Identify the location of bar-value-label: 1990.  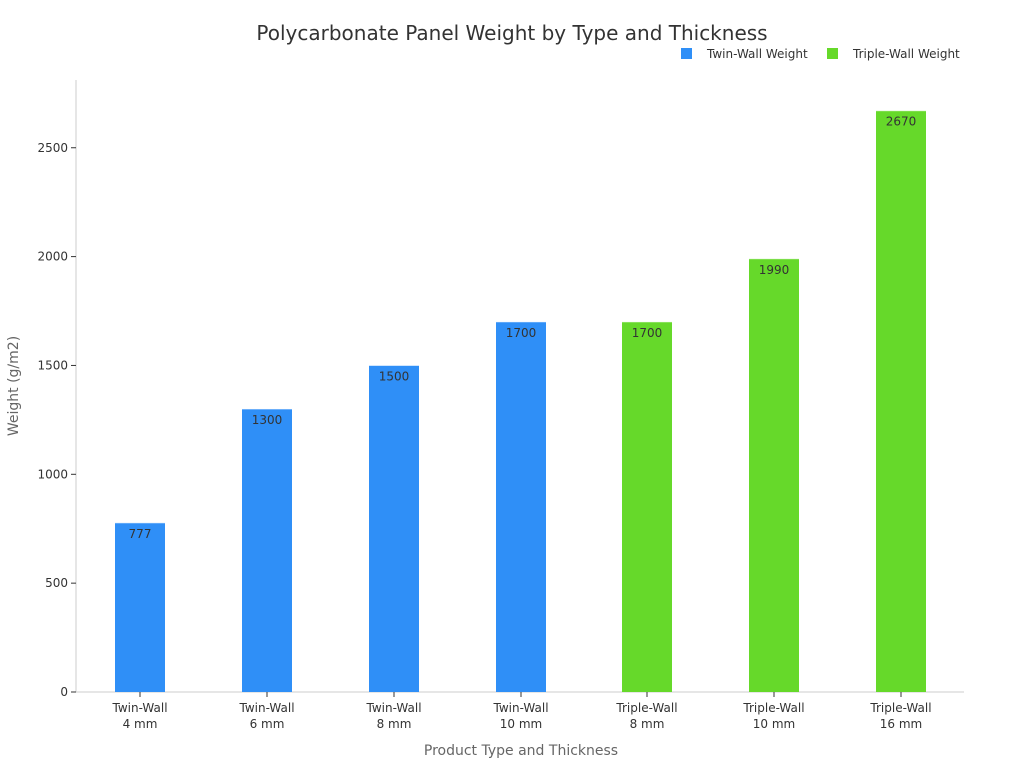
(774, 270).